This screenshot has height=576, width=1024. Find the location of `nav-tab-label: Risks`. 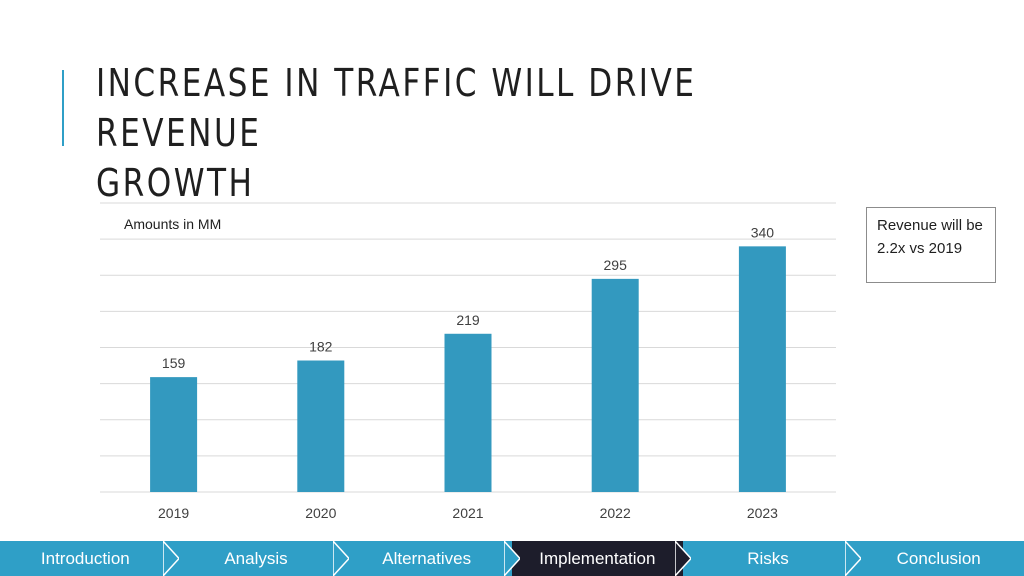

nav-tab-label: Risks is located at coordinates (768, 558).